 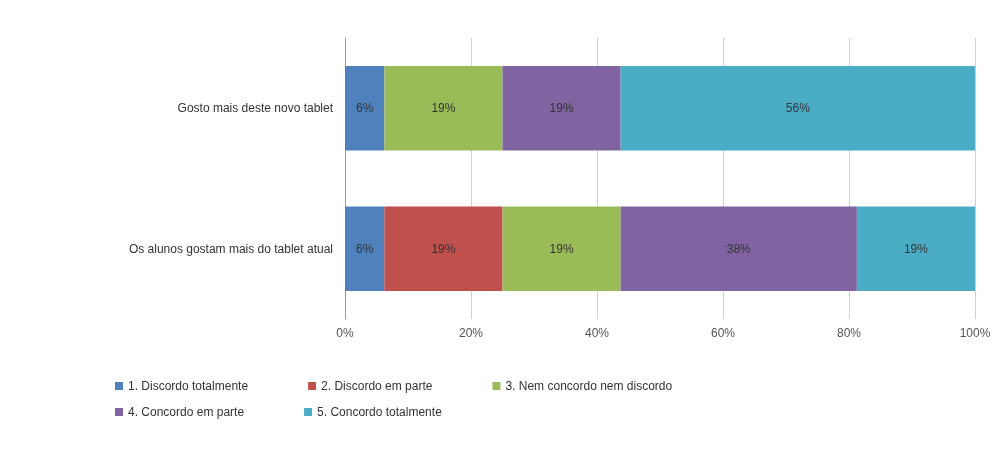 What do you see at coordinates (380, 412) in the screenshot?
I see `legend-label: 5. Concordo totalmente` at bounding box center [380, 412].